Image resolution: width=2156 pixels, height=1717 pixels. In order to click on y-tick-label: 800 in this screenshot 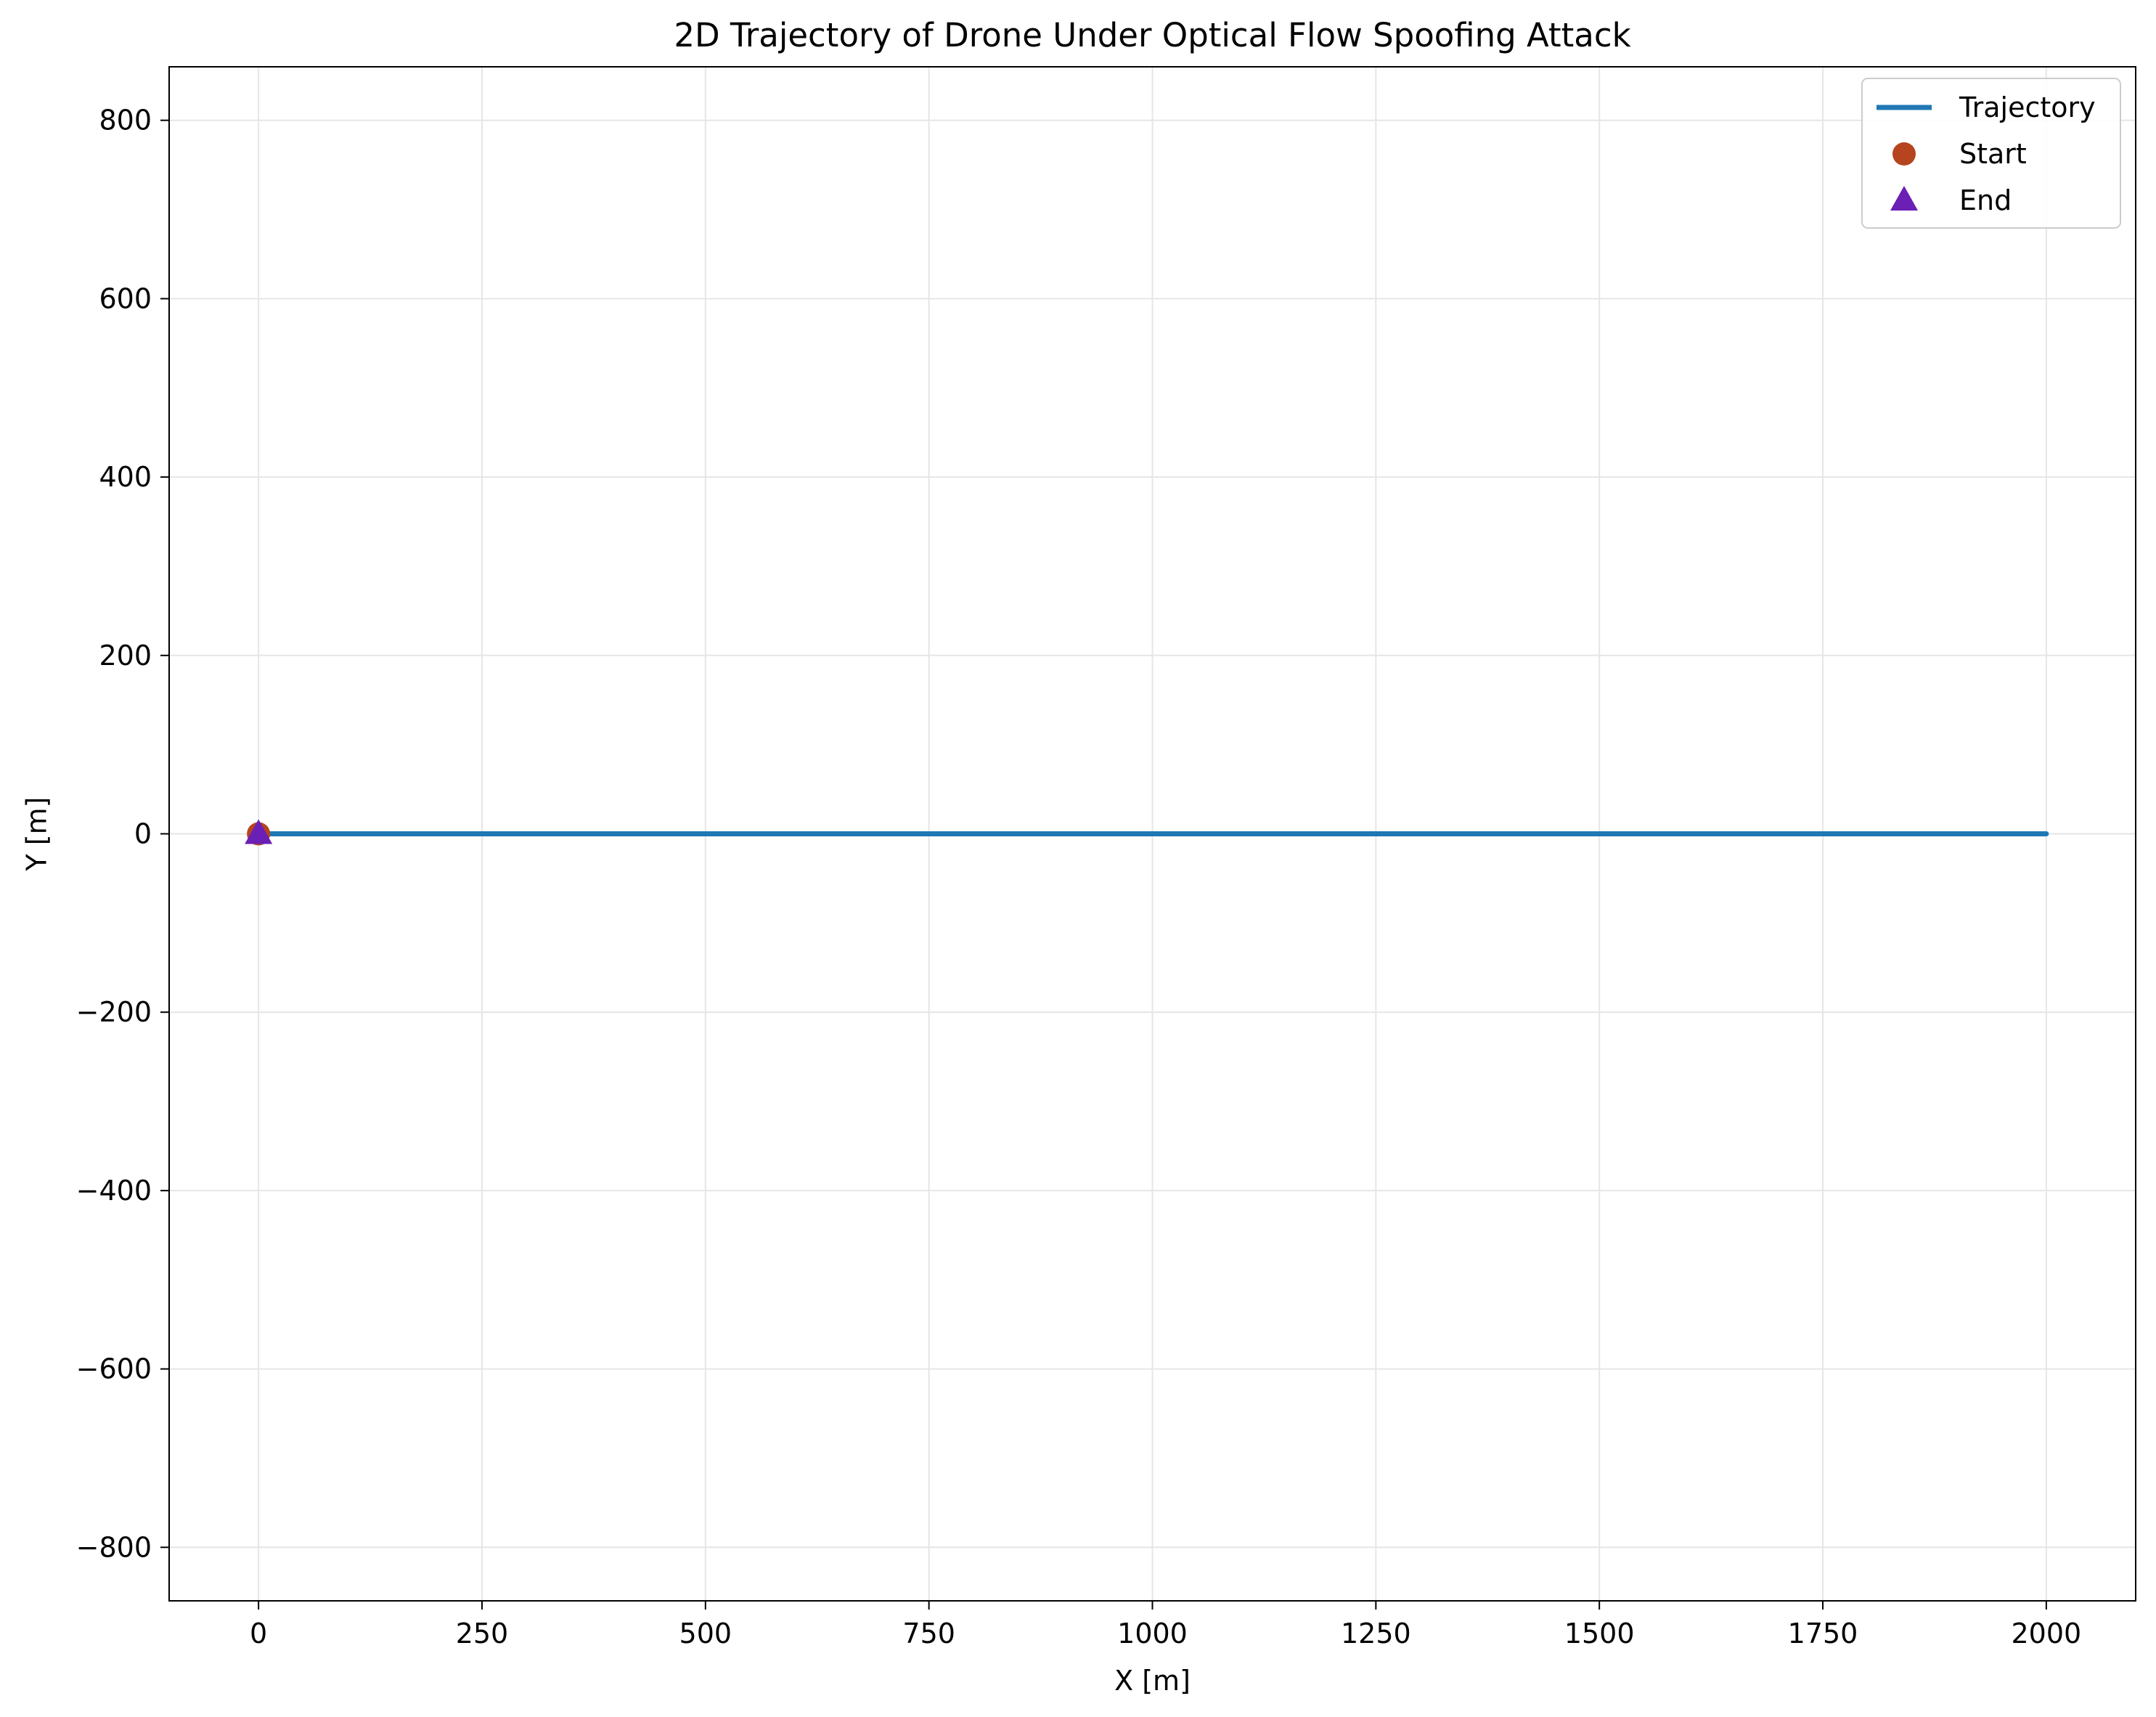, I will do `click(126, 120)`.